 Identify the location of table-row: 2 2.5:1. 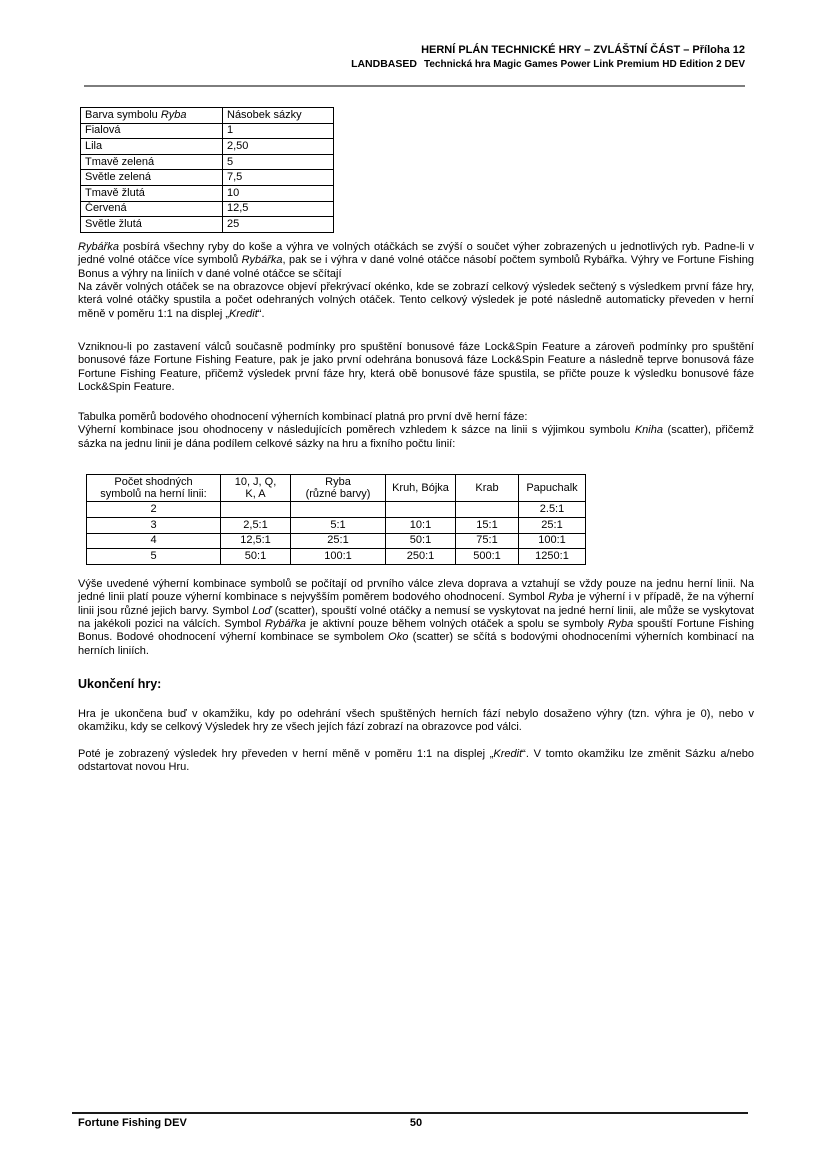
(336, 509).